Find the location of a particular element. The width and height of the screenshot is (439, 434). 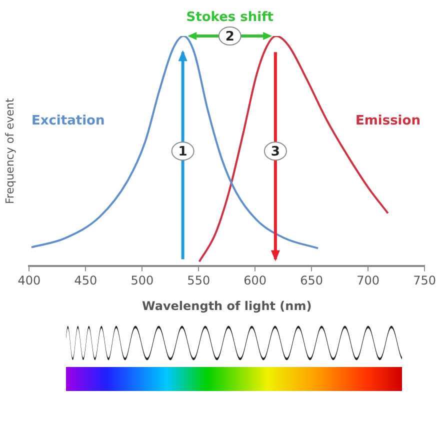

annotation: 1 is located at coordinates (183, 152).